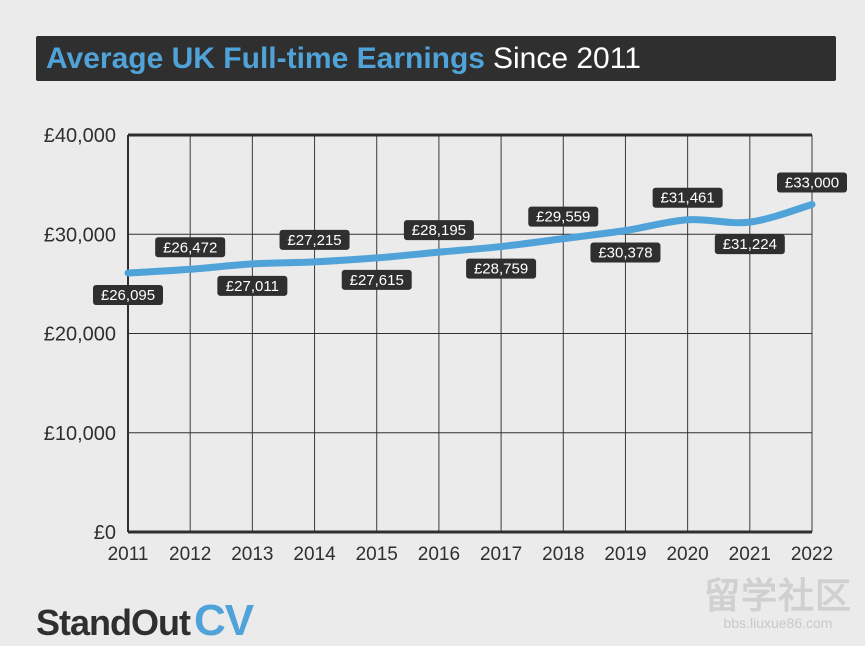  I want to click on chart-title-bar: Average UK Full-time Earnings Since 2011, so click(436, 58).